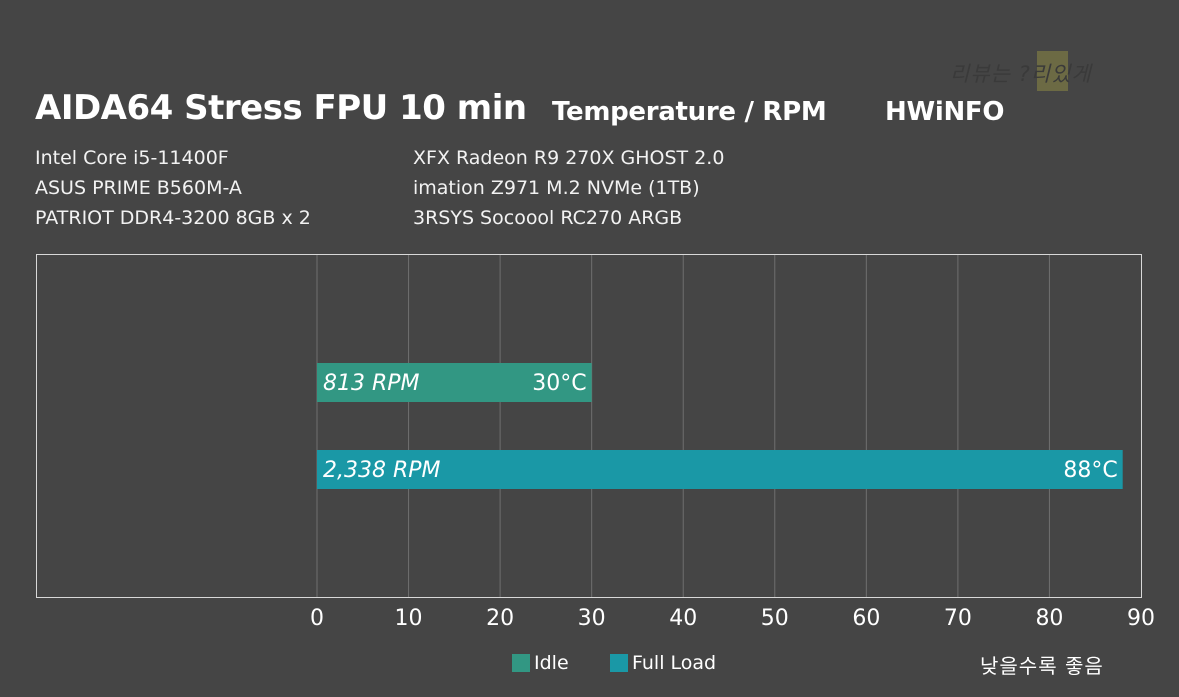 This screenshot has height=697, width=1179. Describe the element at coordinates (409, 618) in the screenshot. I see `x-tick-label-10: 10` at that location.